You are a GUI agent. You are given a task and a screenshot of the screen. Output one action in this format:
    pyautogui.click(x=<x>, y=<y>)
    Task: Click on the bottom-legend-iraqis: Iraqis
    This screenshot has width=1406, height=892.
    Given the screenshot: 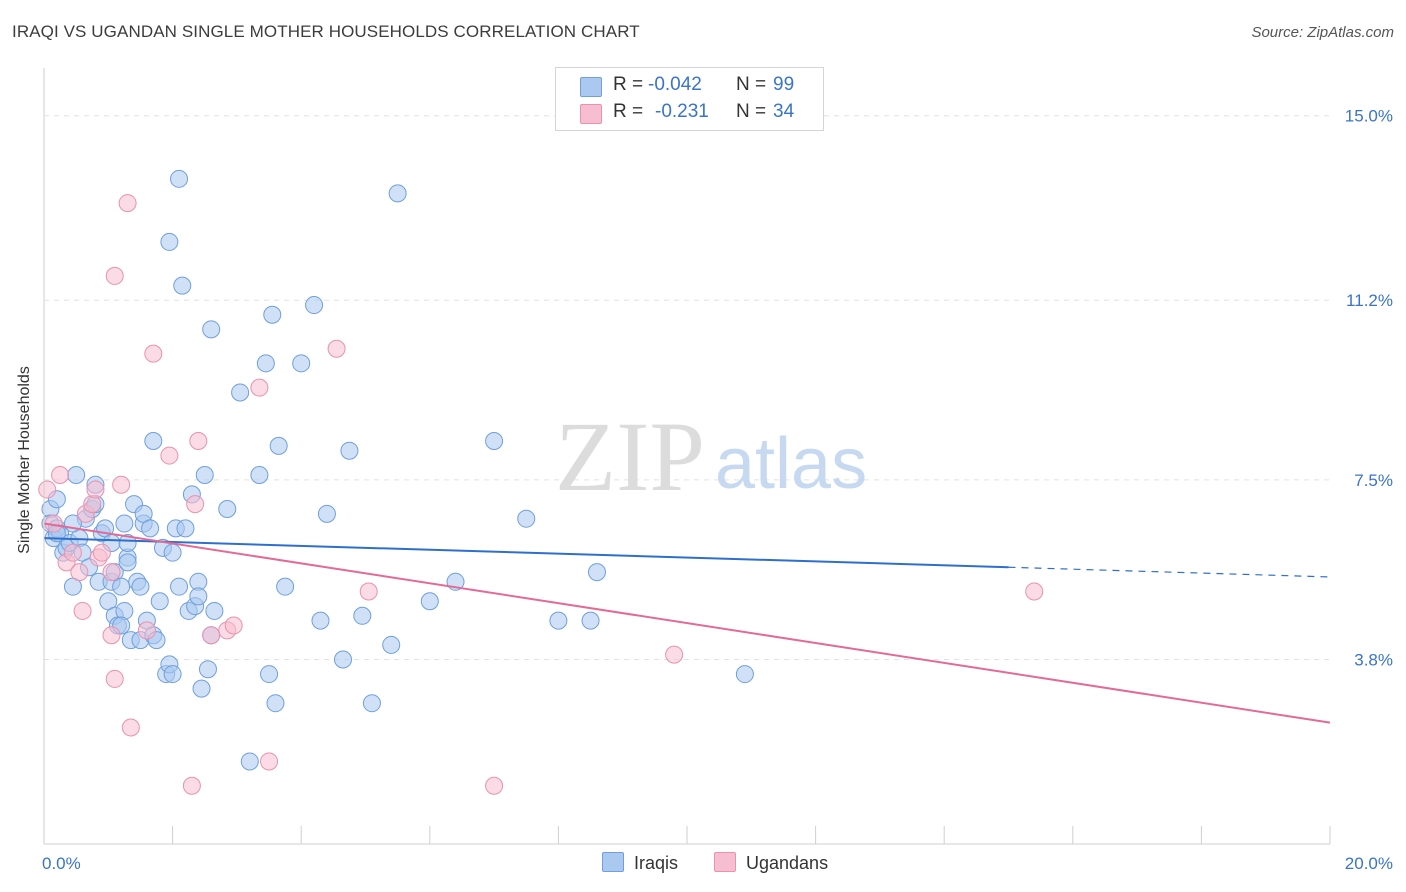 What is the action you would take?
    pyautogui.click(x=640, y=863)
    